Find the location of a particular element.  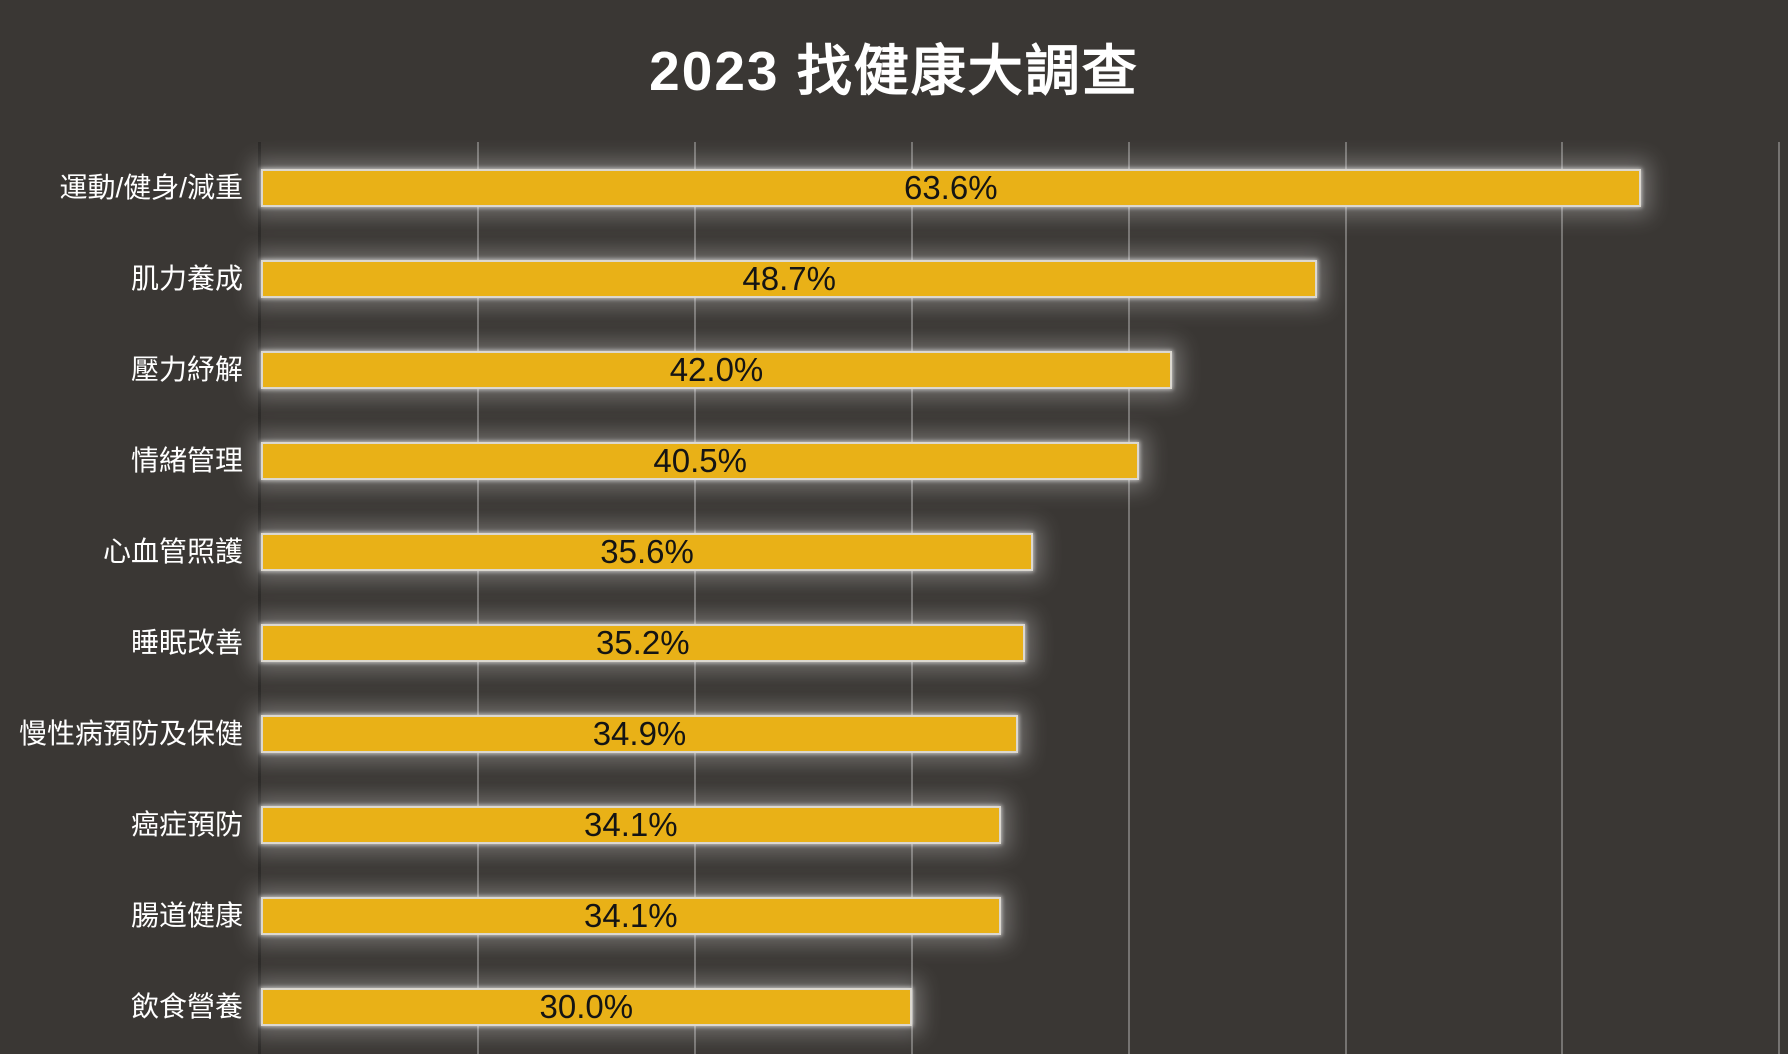

bar-value-label: 40.5% is located at coordinates (700, 460).